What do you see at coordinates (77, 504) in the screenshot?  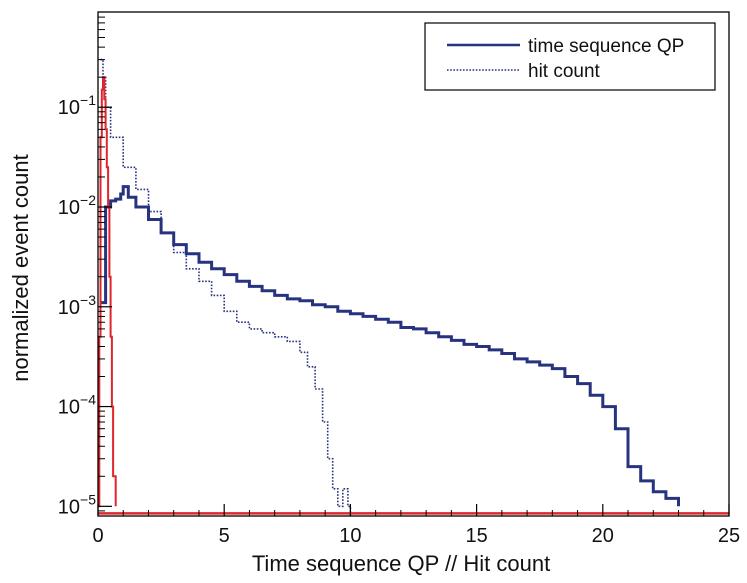 I see `y-tick-label: 10⁻⁵` at bounding box center [77, 504].